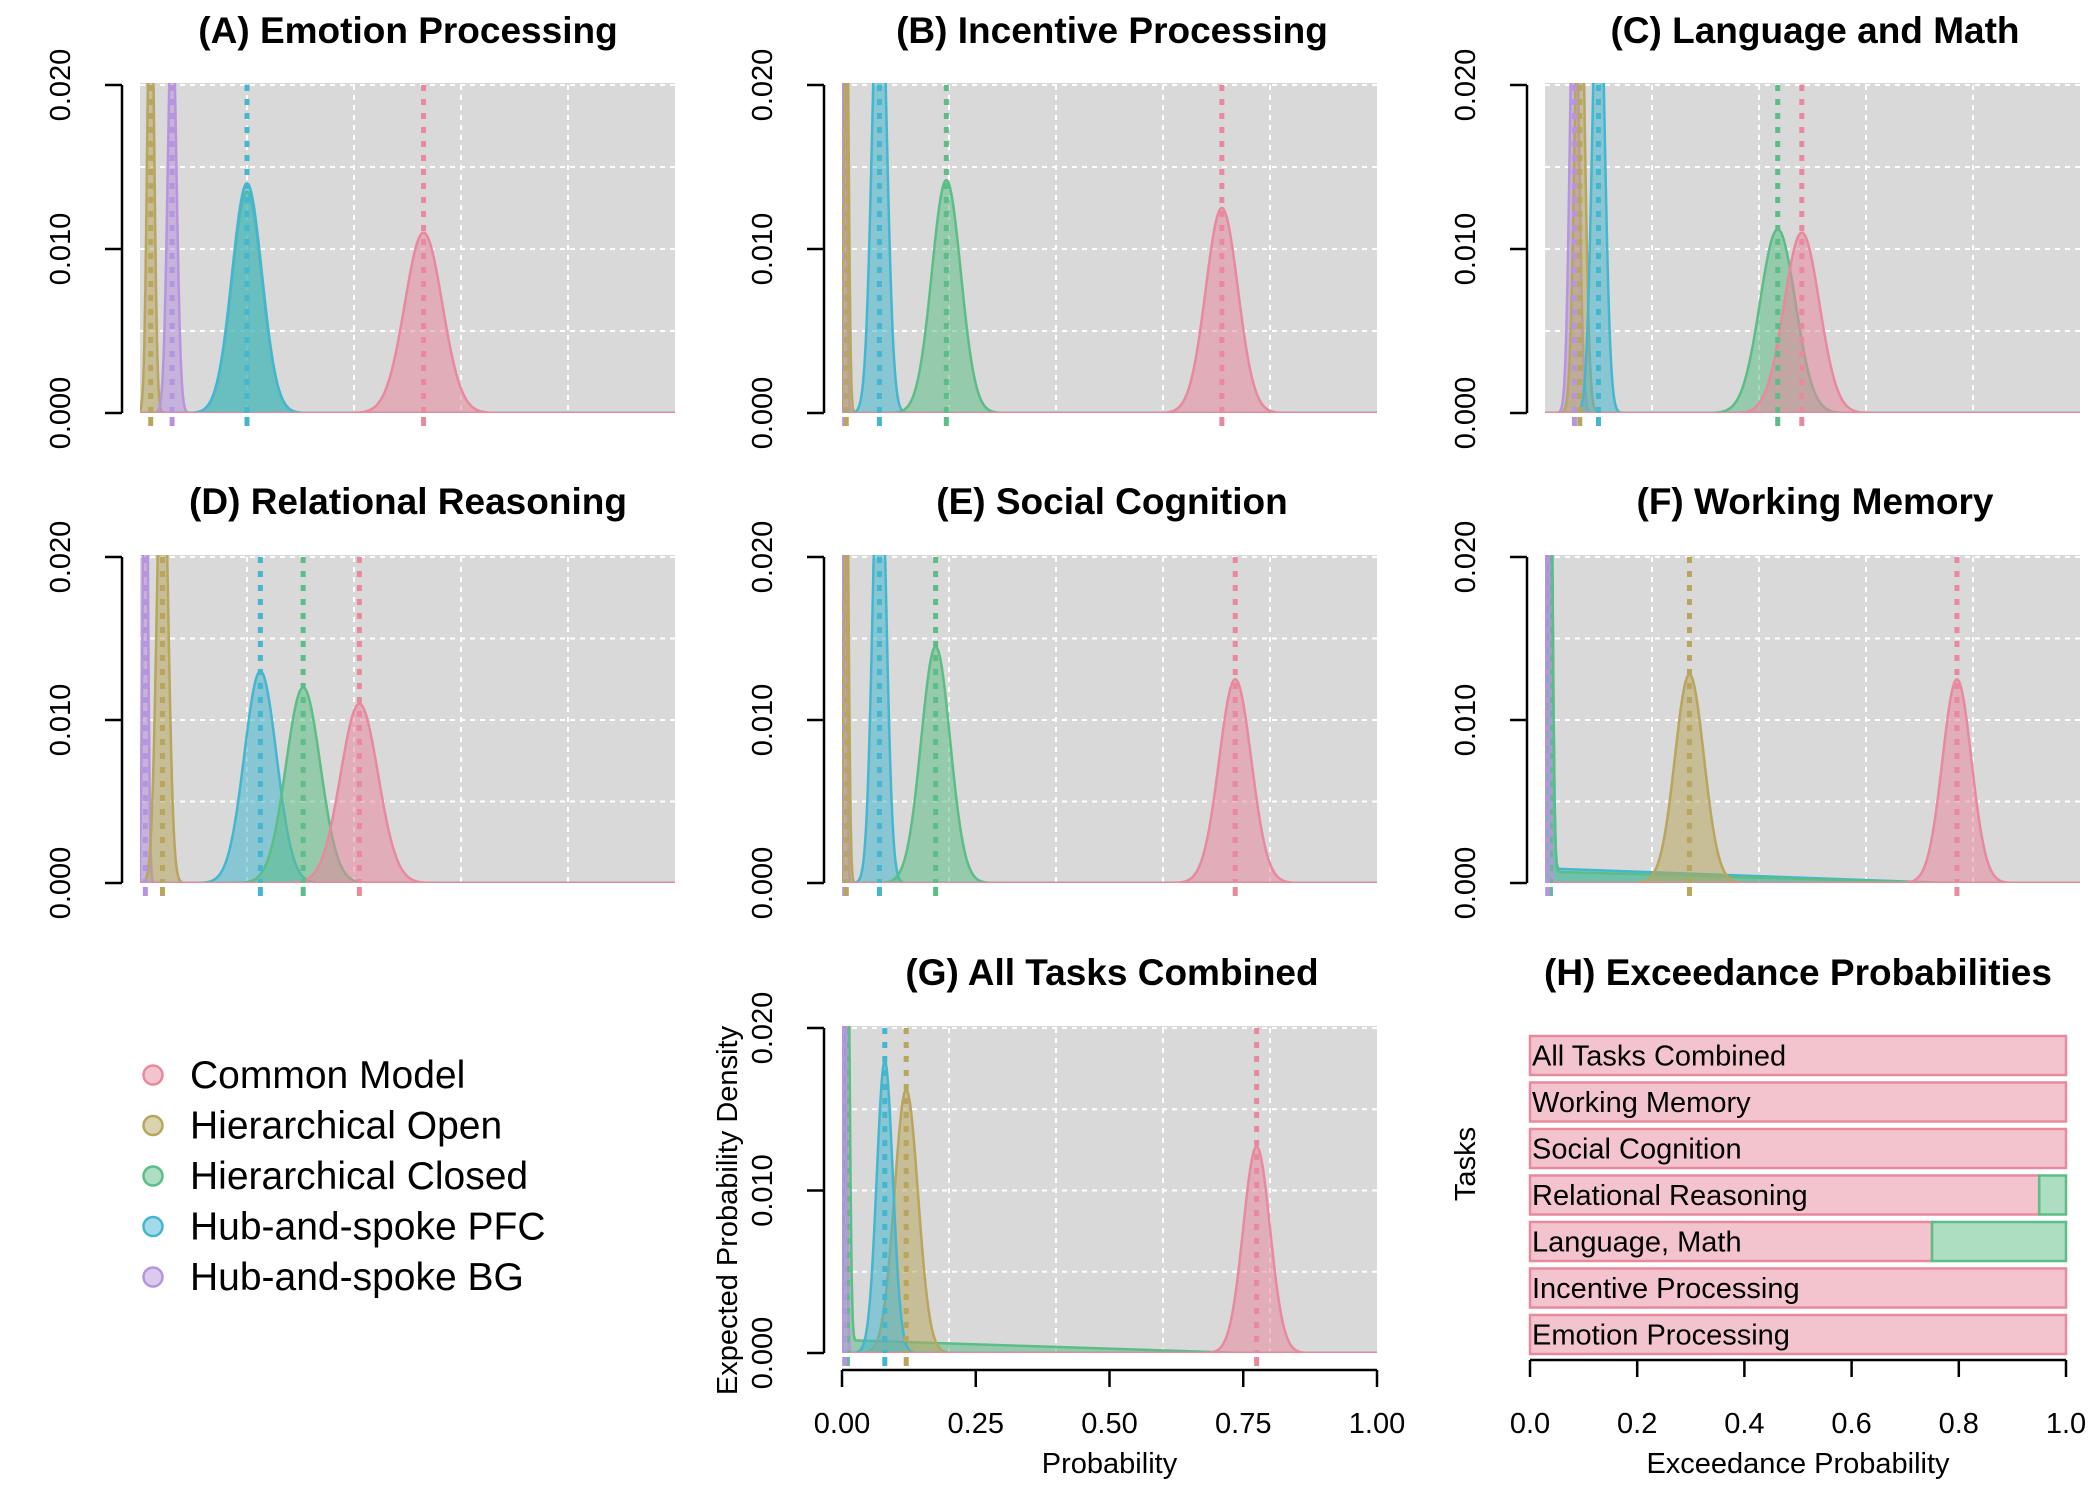 This screenshot has width=2100, height=1500. I want to click on x-tick-label: 0.50, so click(1109, 1424).